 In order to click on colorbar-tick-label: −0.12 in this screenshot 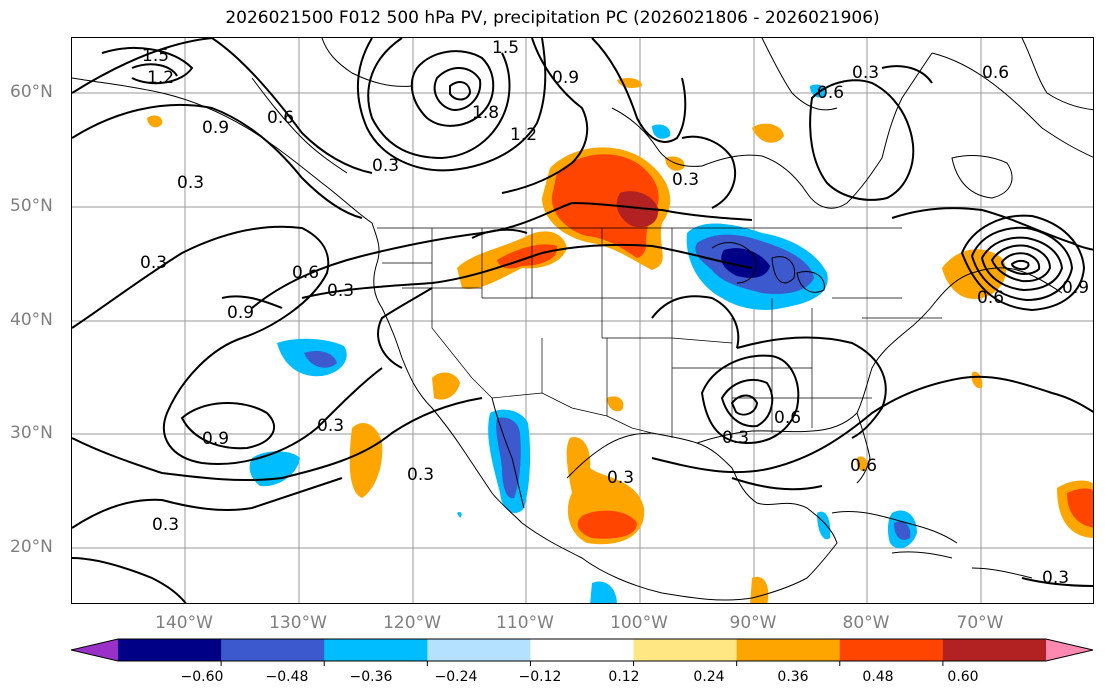, I will do `click(540, 677)`.